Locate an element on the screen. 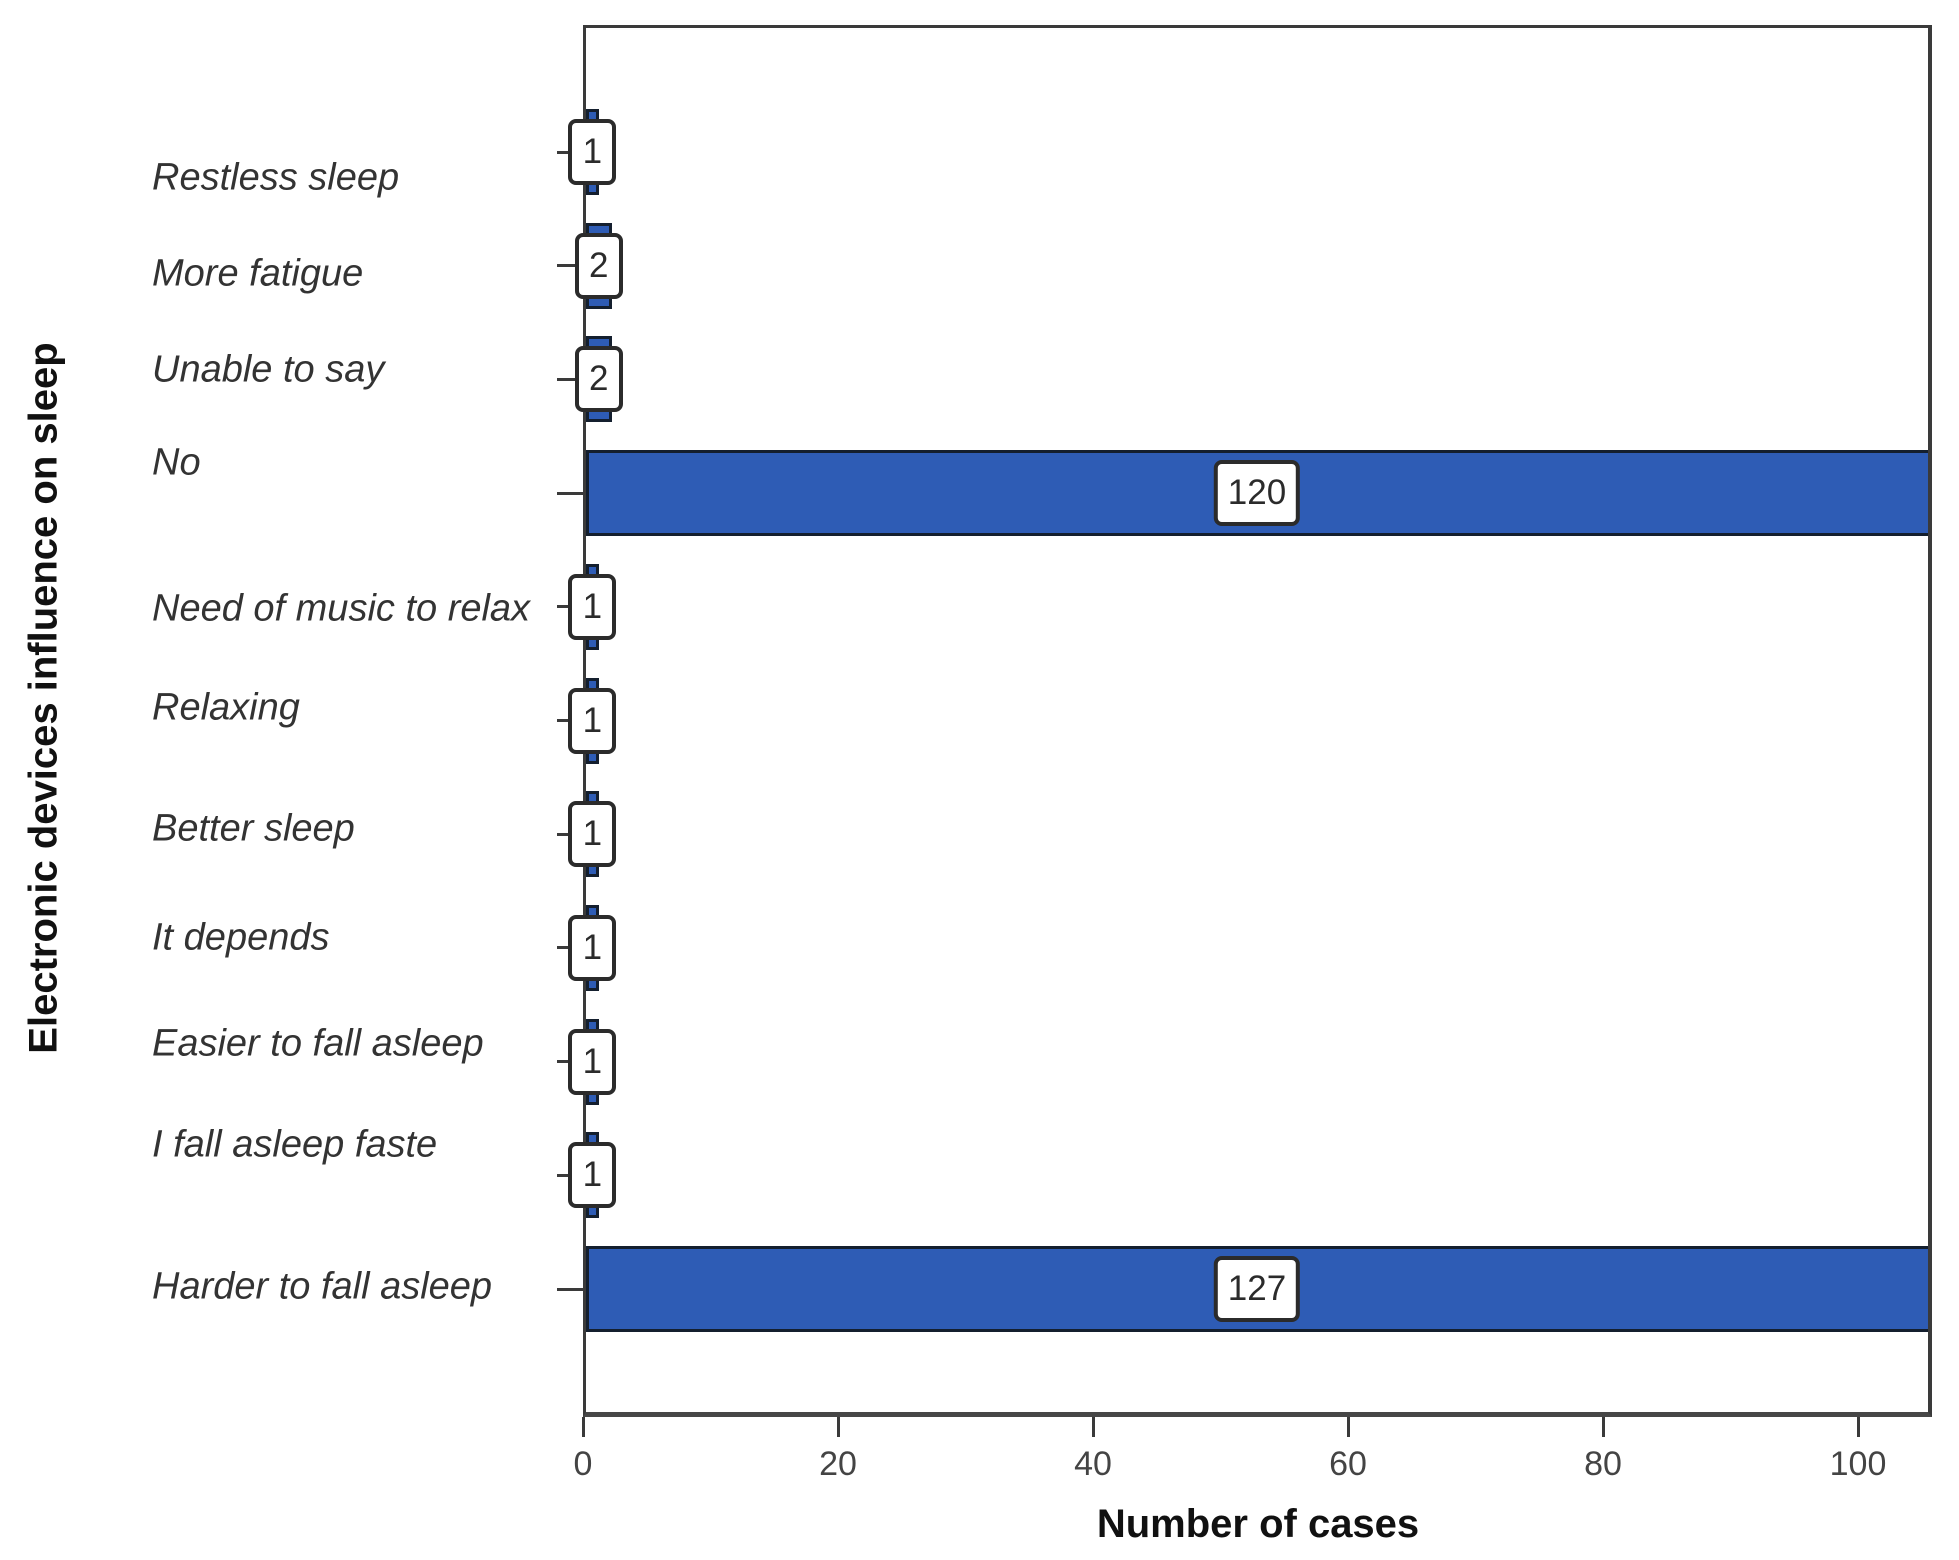  category-label: Better sleep is located at coordinates (253, 828).